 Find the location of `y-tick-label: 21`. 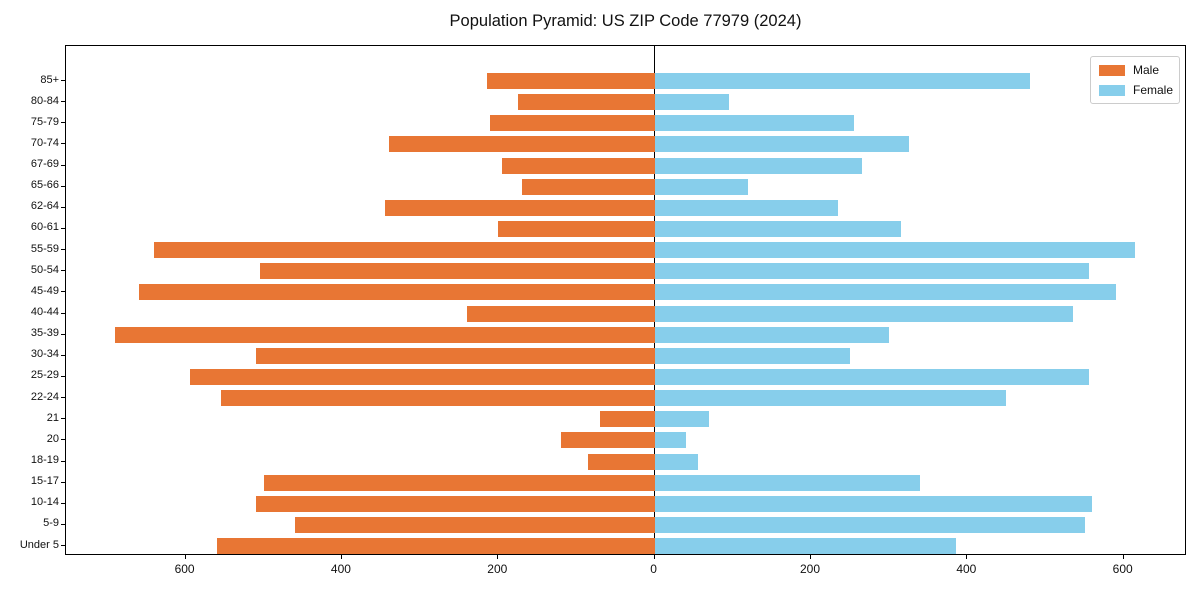

y-tick-label: 21 is located at coordinates (52, 417).